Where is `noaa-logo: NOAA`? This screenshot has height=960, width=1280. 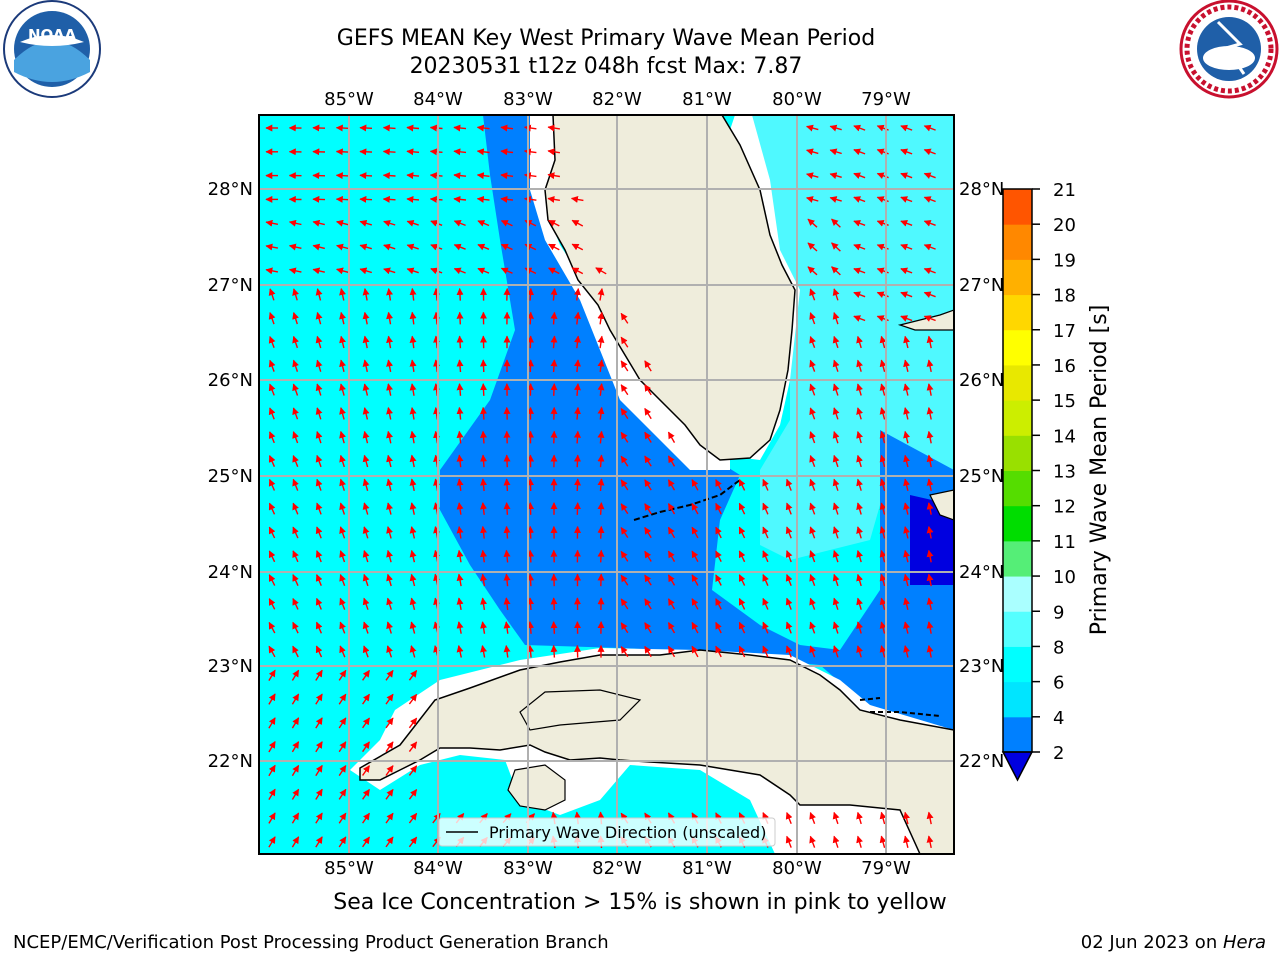
noaa-logo: NOAA is located at coordinates (52, 49).